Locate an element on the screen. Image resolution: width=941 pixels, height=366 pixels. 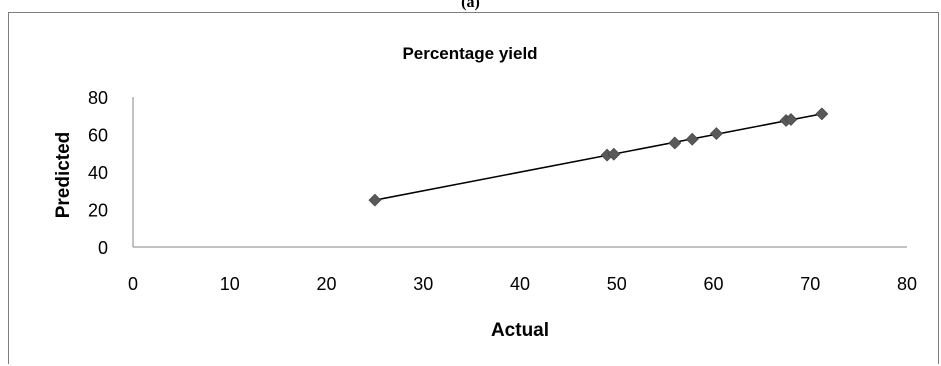
data-points is located at coordinates (598, 157).